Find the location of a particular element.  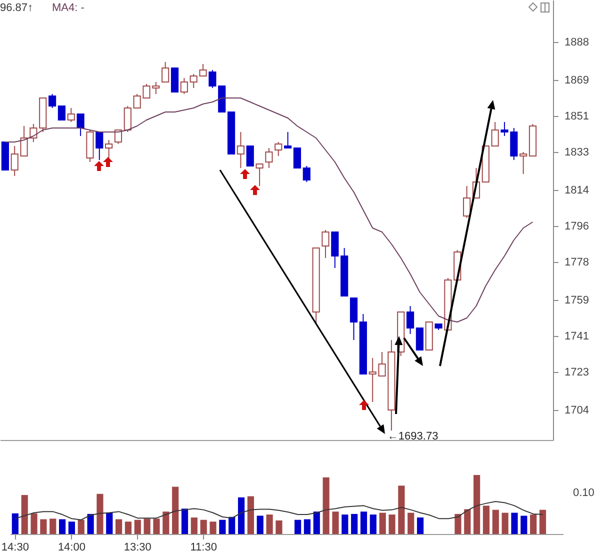

y-tick-label: 1778 is located at coordinates (576, 262).